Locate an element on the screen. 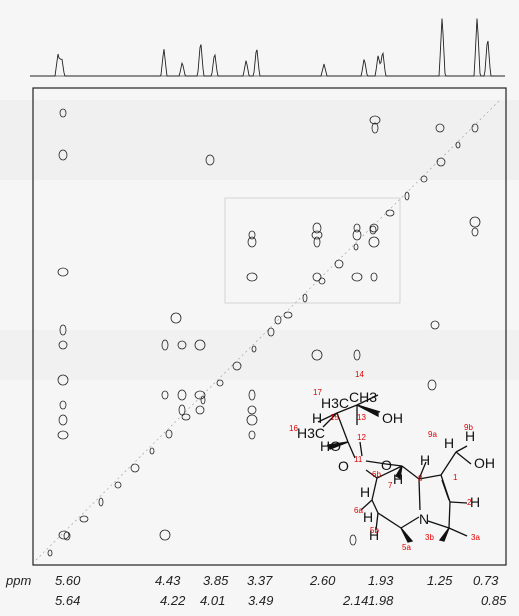  tick-0-73: 0.73 is located at coordinates (486, 580).